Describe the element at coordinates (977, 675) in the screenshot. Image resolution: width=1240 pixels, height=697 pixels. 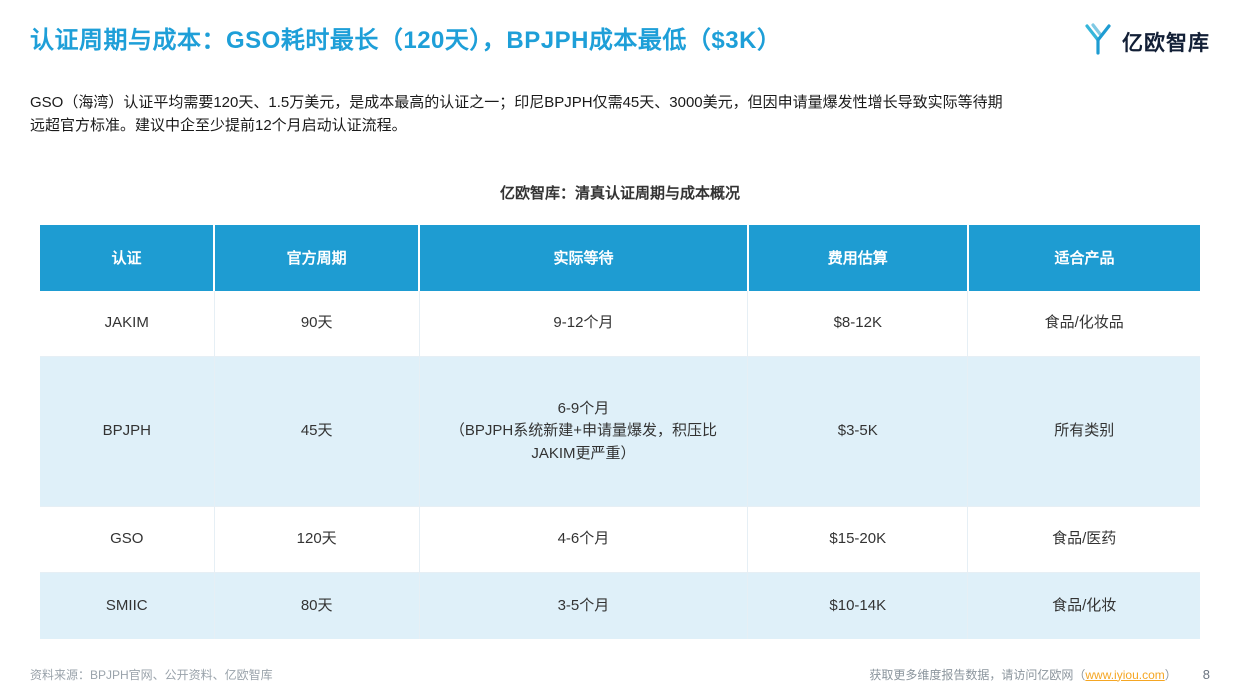
I see `footer-cta-prefix: 获取更多维度报告数据，请访问亿欧网（` at that location.